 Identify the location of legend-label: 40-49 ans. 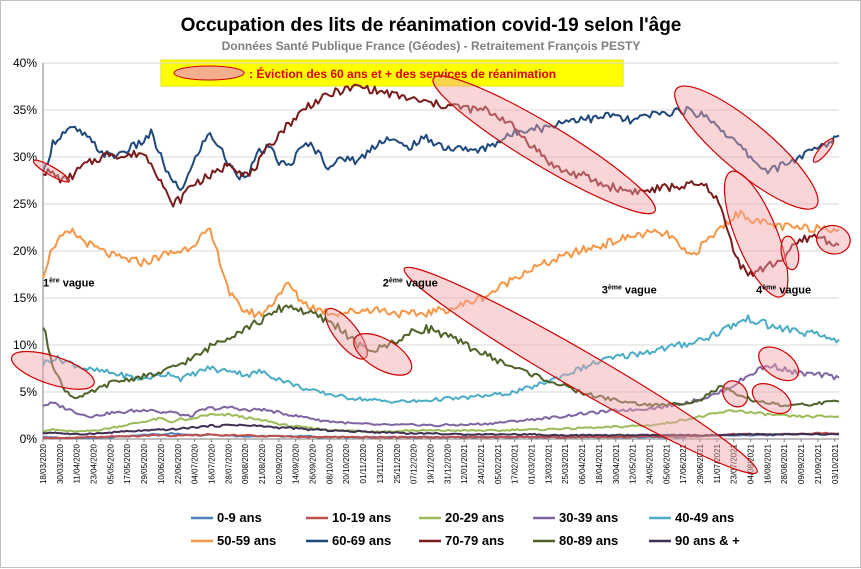
(704, 517).